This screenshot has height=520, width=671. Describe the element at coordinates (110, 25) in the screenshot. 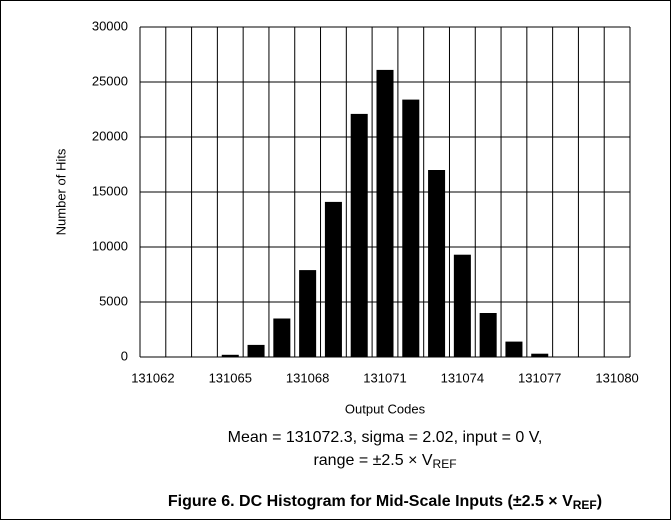

I see `y-tick-label: 30000` at that location.